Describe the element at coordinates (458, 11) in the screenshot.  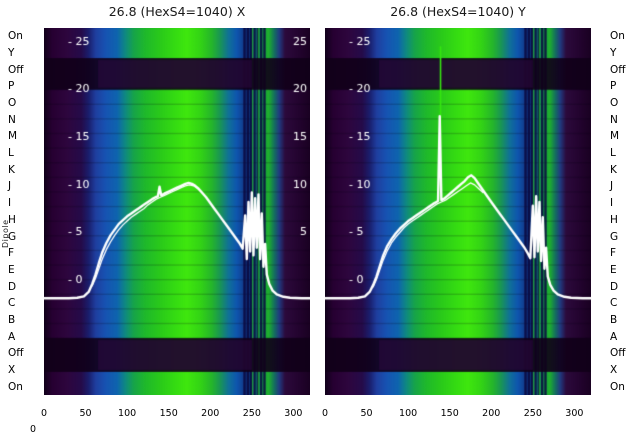
I see `panel-title-y: 26.8 (HexS4=1040) Y` at that location.